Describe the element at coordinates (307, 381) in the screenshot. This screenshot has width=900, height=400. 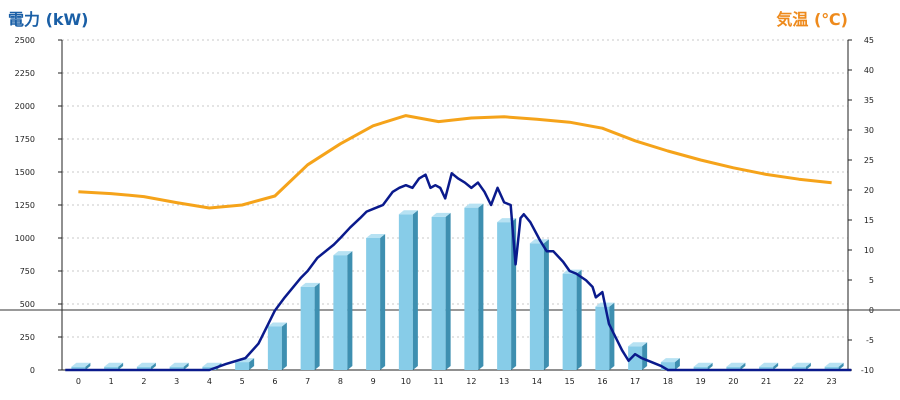
I see `x-tick-label: 7` at that location.